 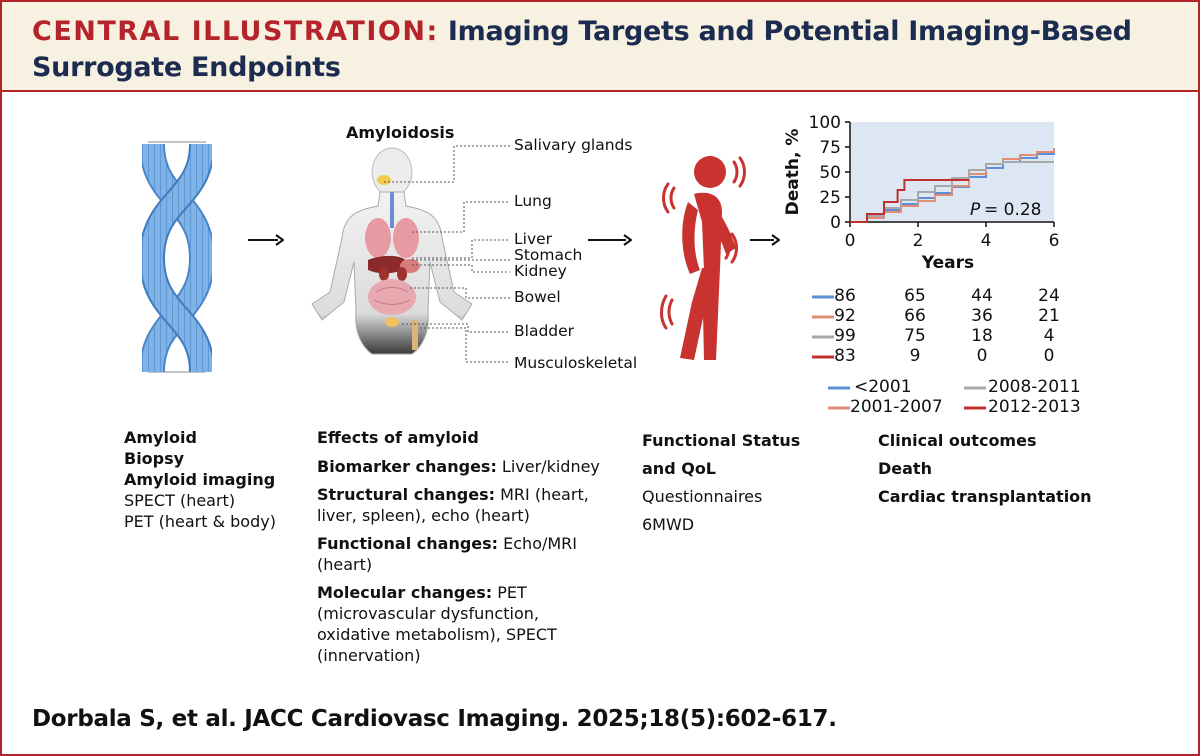 I want to click on organ-label-lung: Lung, so click(x=533, y=201).